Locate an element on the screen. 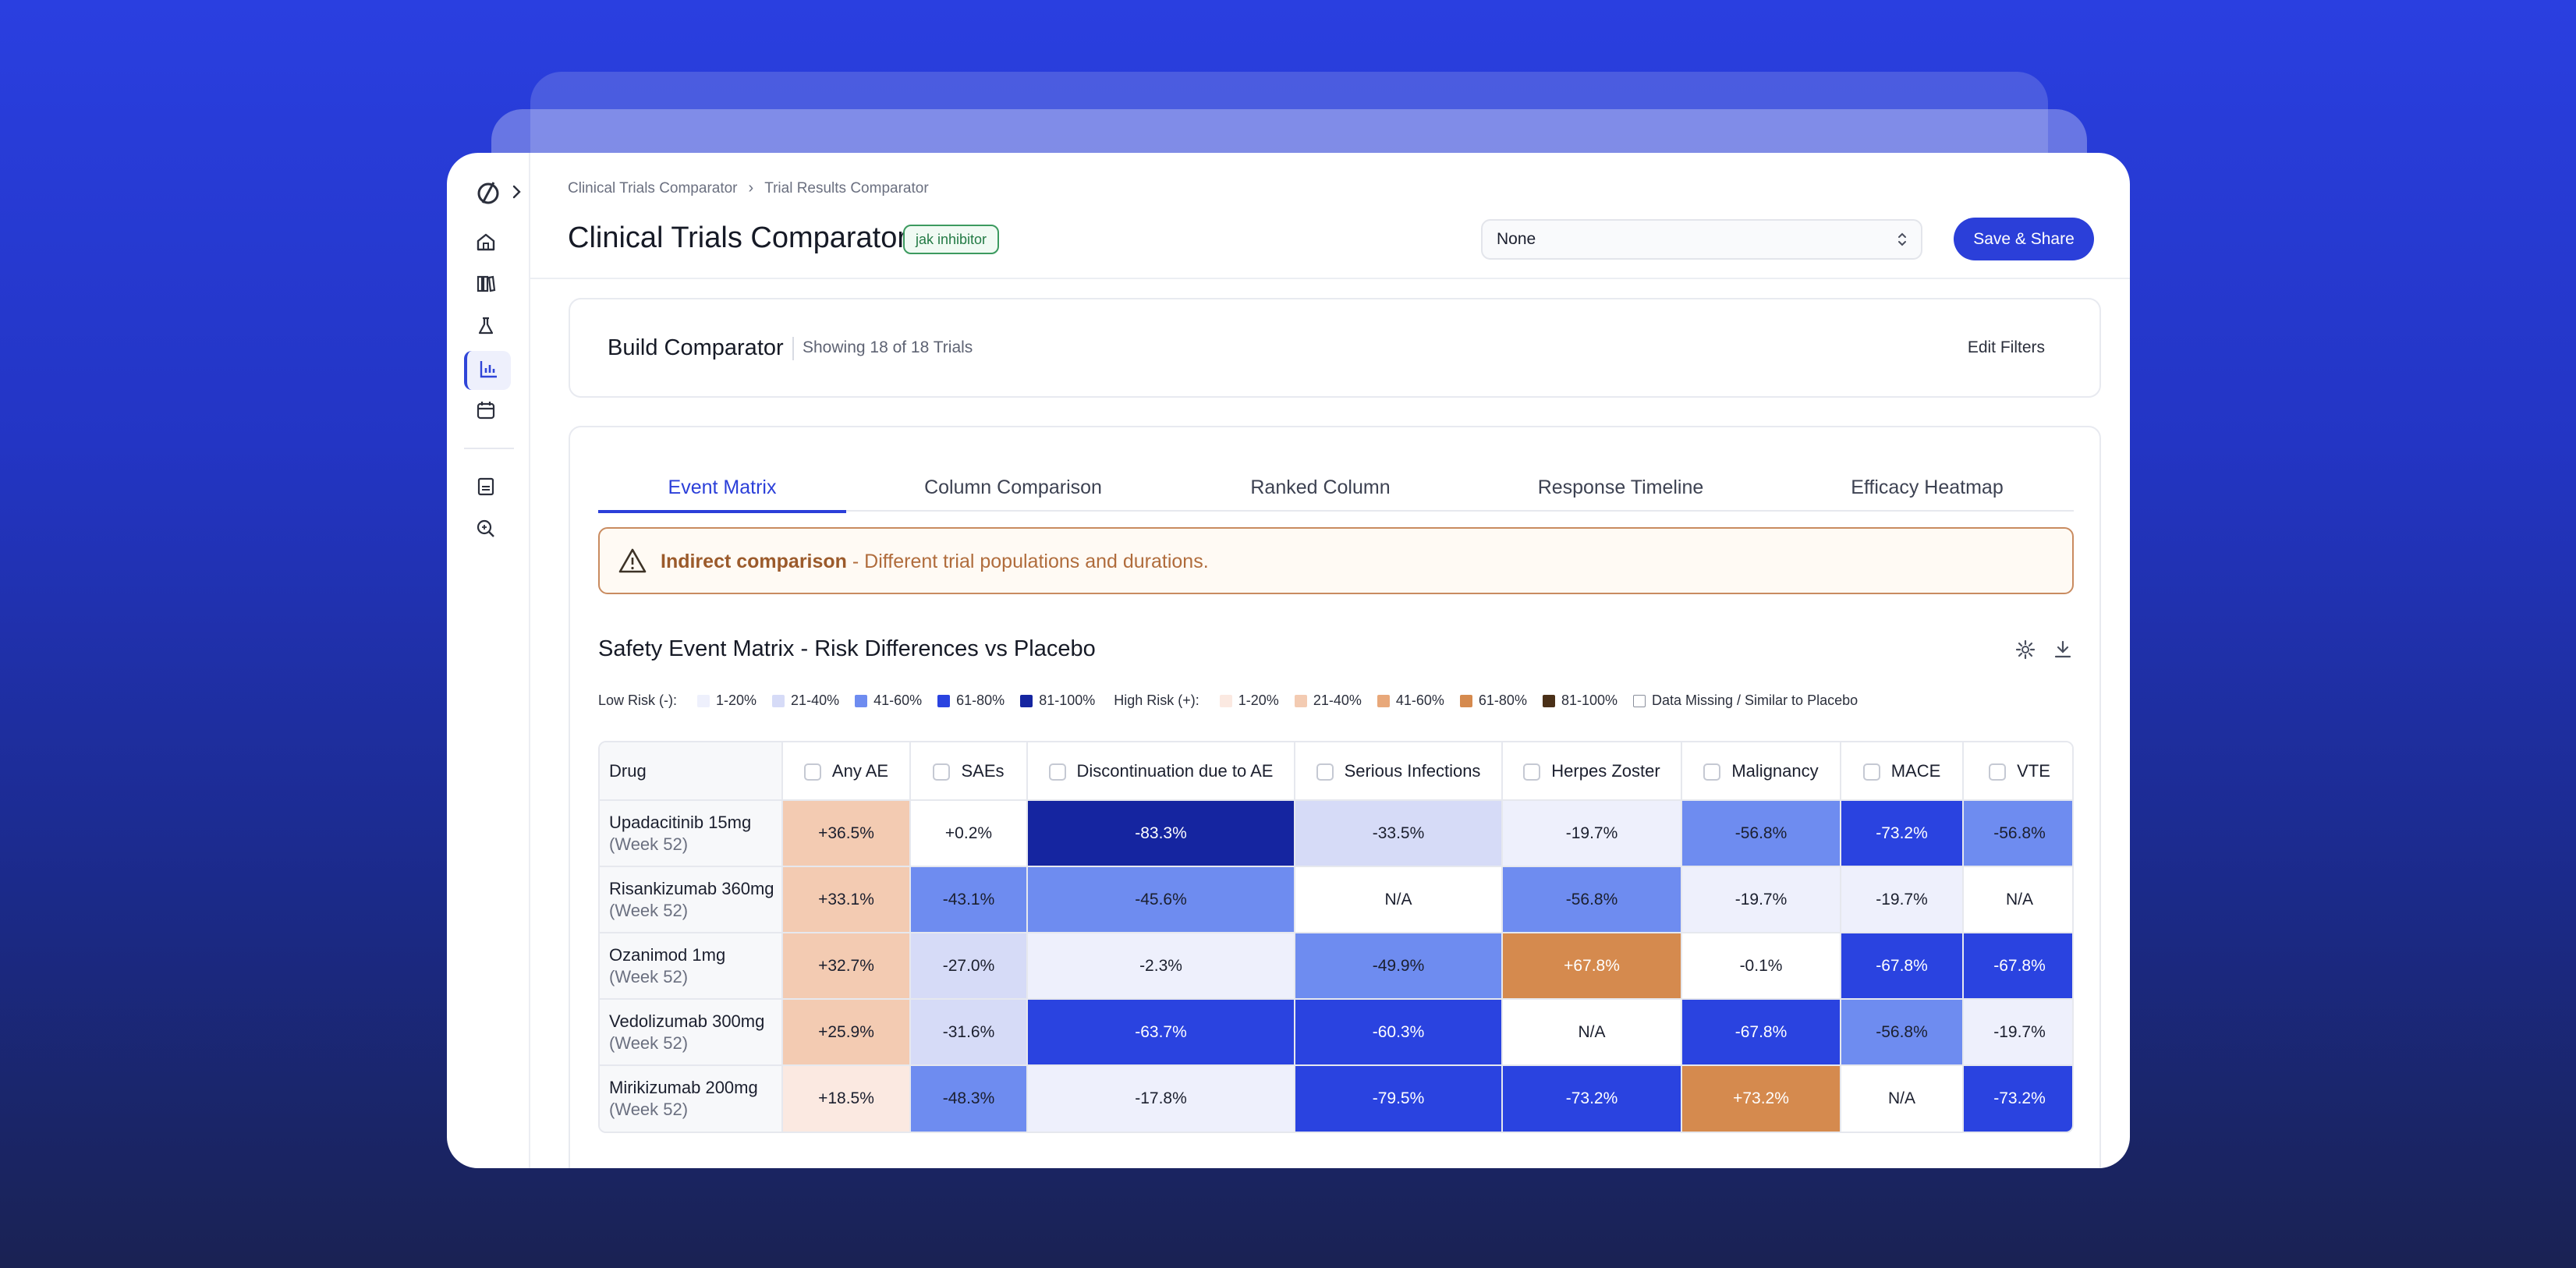  risk-cell: -45.6% is located at coordinates (1161, 899).